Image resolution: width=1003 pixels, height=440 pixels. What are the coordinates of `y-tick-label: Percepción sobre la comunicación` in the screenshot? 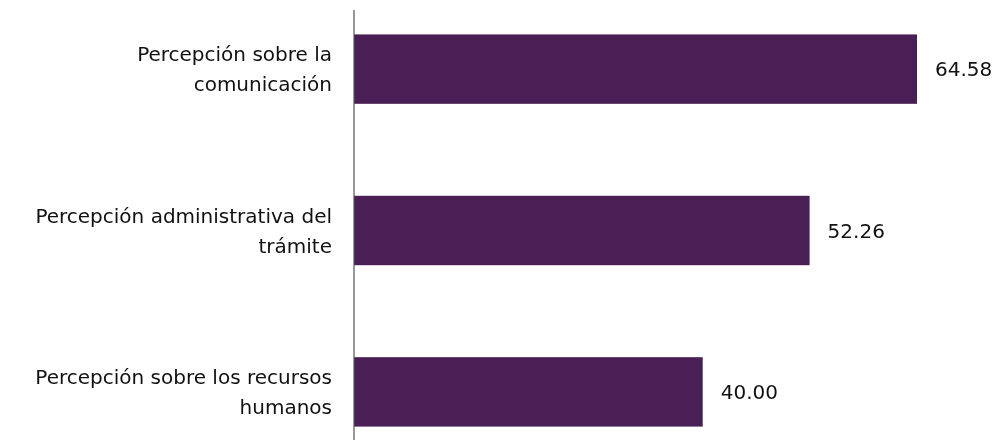 It's located at (234, 69).